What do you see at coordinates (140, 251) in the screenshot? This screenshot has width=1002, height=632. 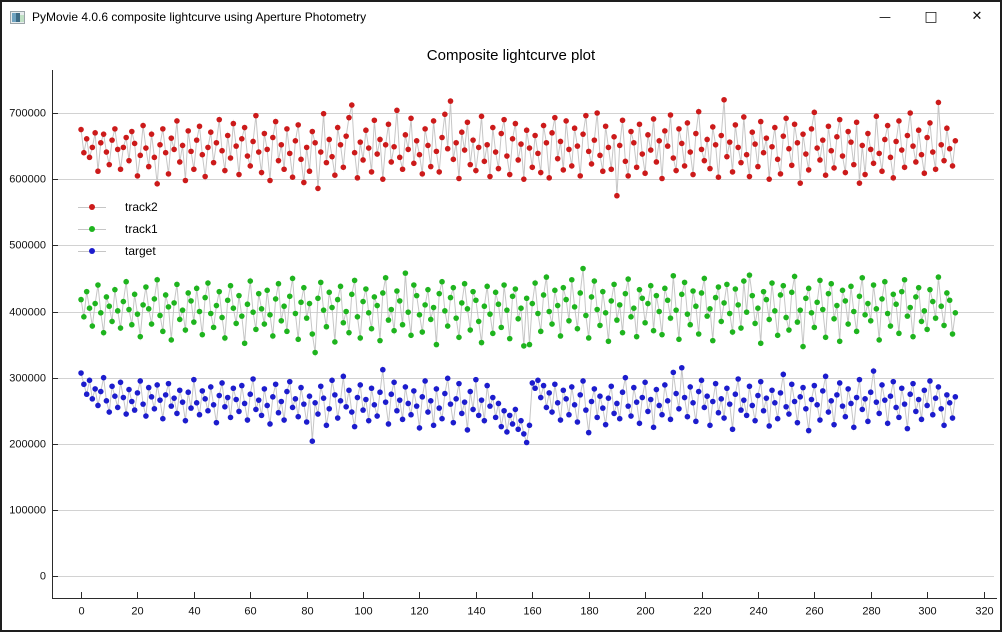 I see `legend-label-target: target` at bounding box center [140, 251].